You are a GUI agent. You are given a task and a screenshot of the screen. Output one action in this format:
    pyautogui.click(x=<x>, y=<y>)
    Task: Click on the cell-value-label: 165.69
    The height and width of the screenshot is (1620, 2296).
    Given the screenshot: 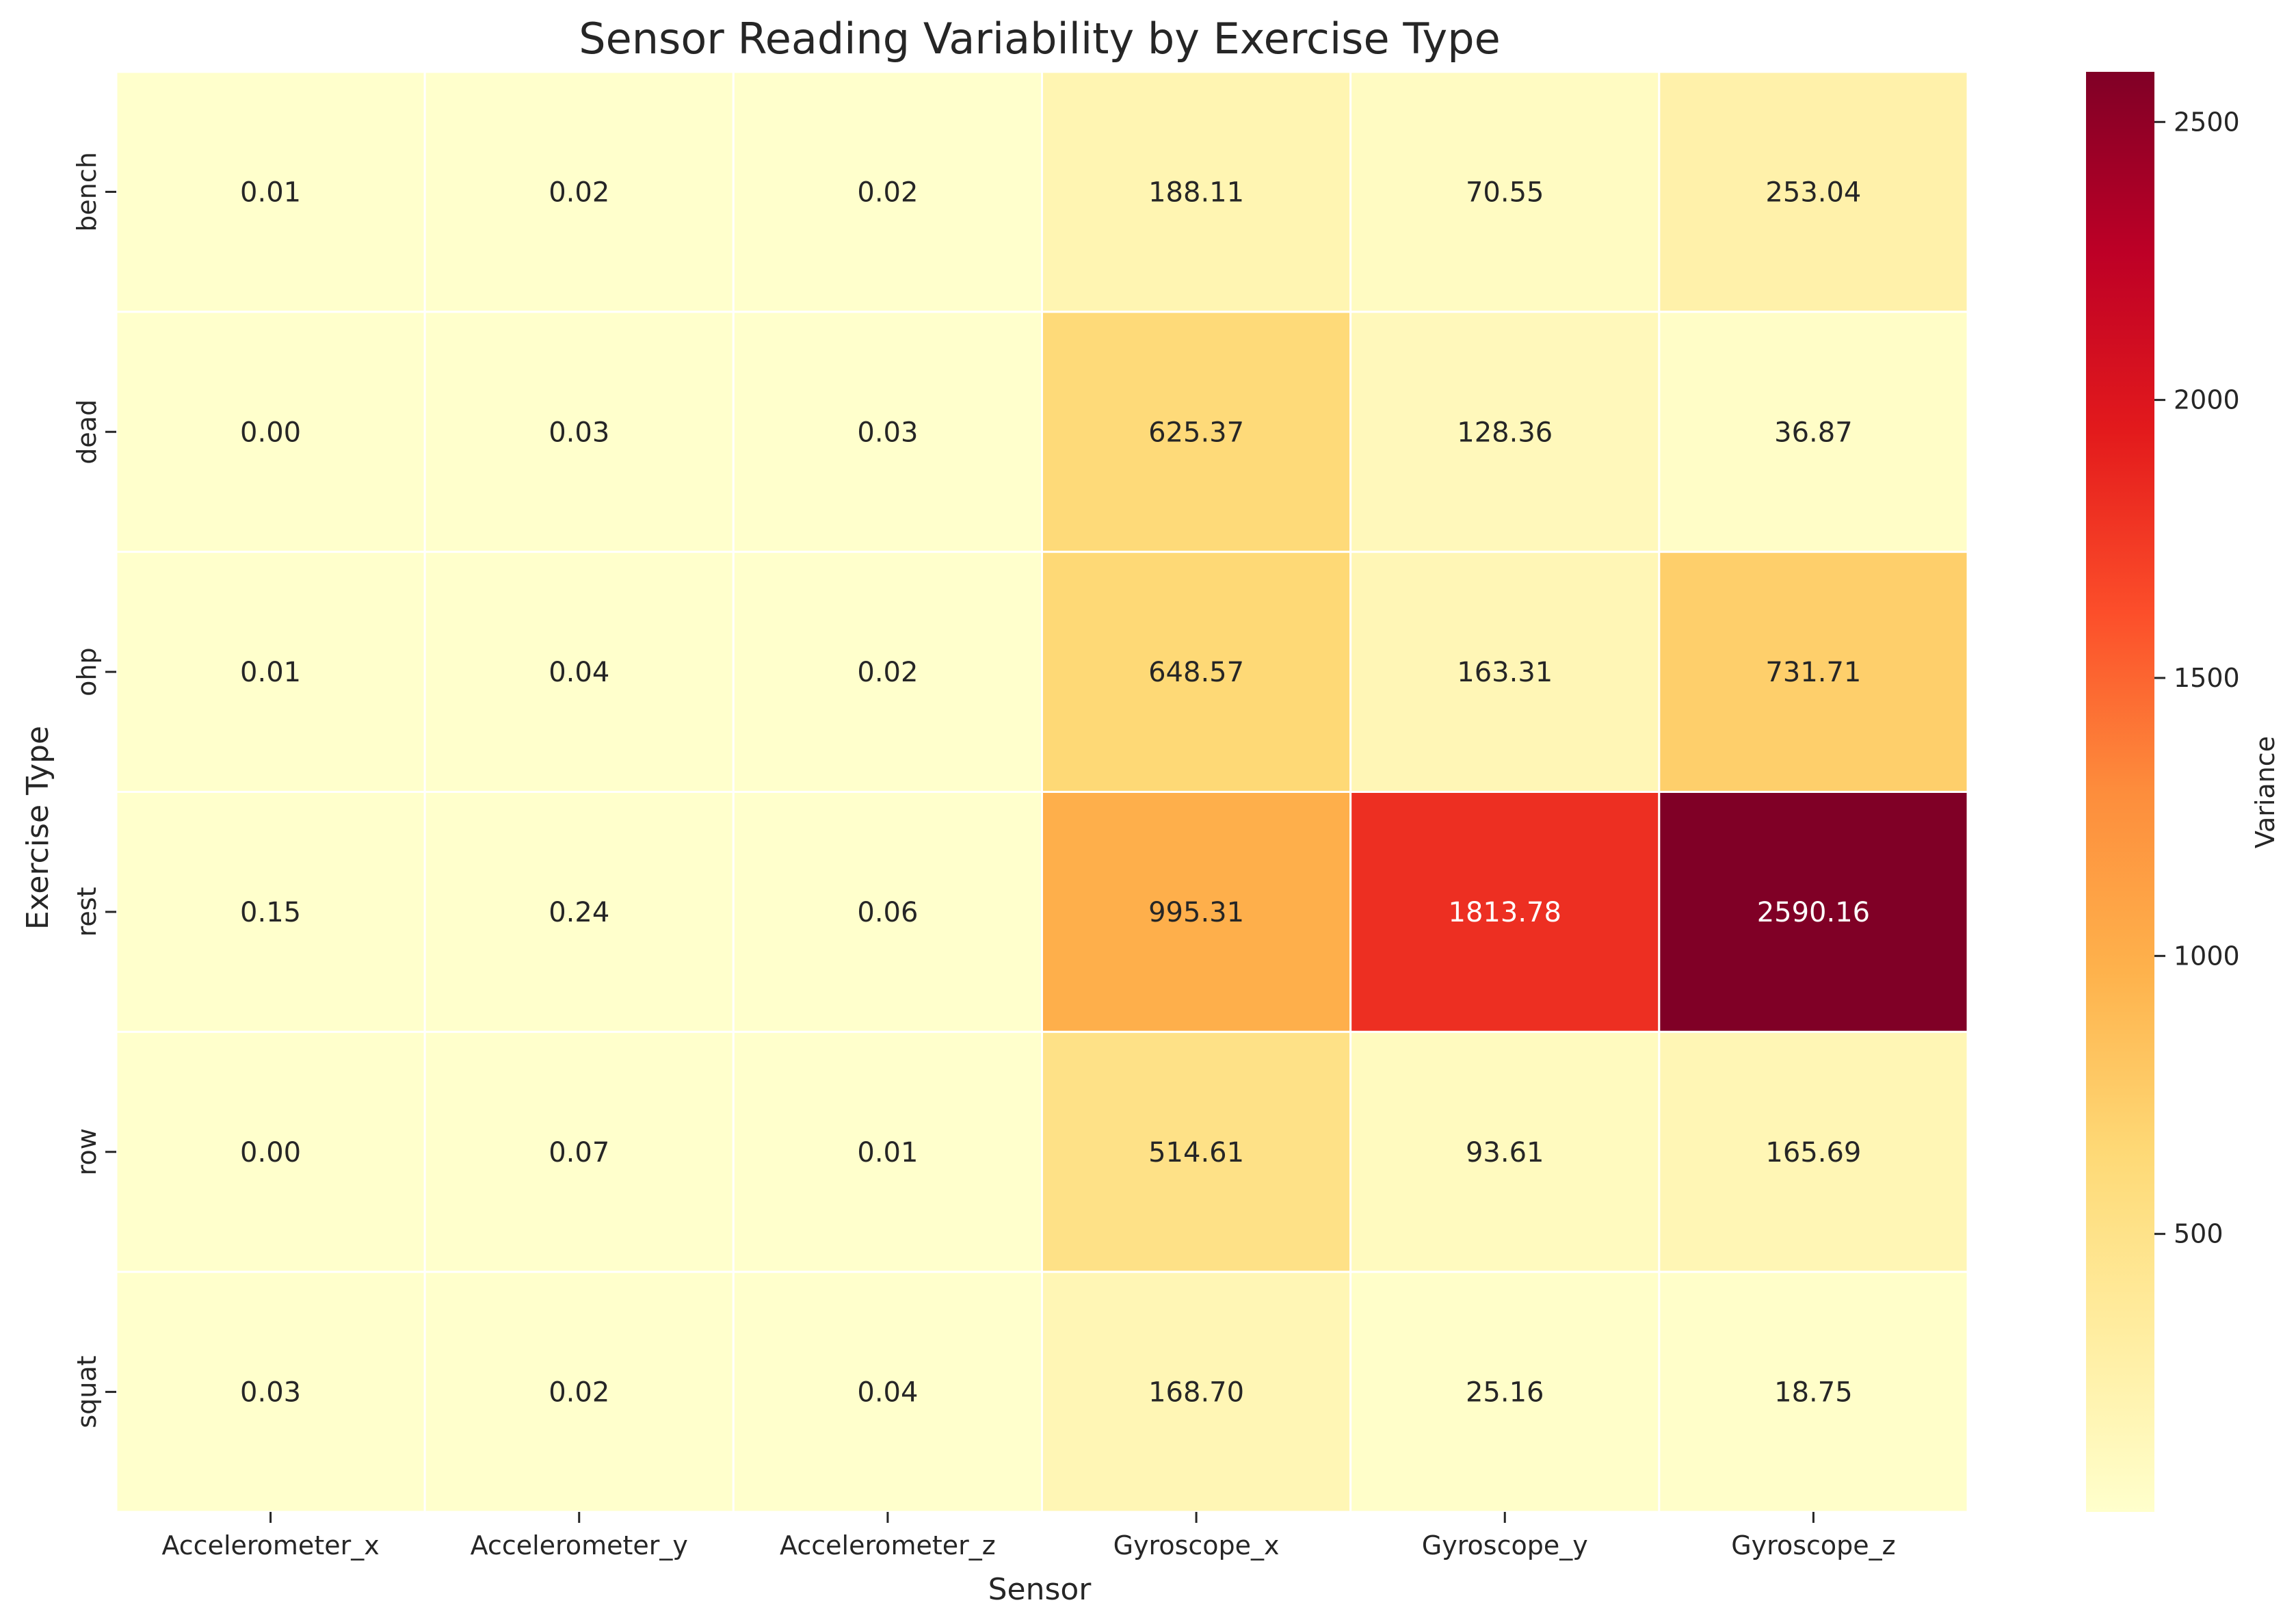 What is the action you would take?
    pyautogui.click(x=1813, y=1152)
    